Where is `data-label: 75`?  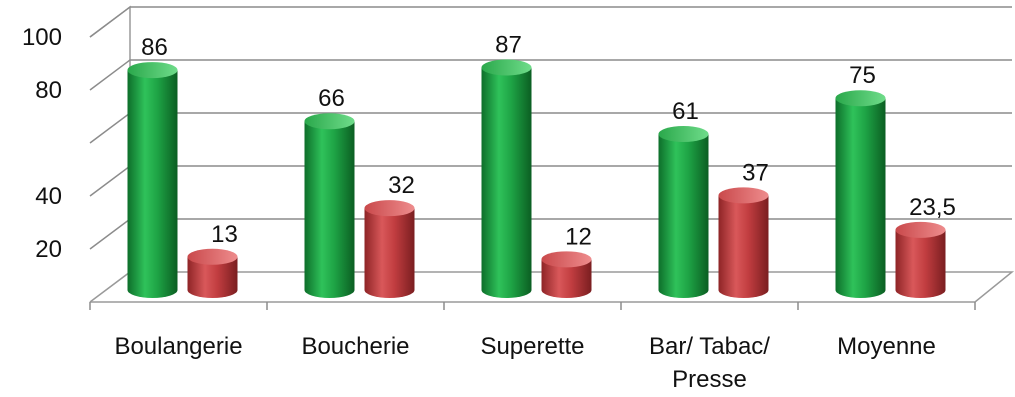
data-label: 75 is located at coordinates (862, 75).